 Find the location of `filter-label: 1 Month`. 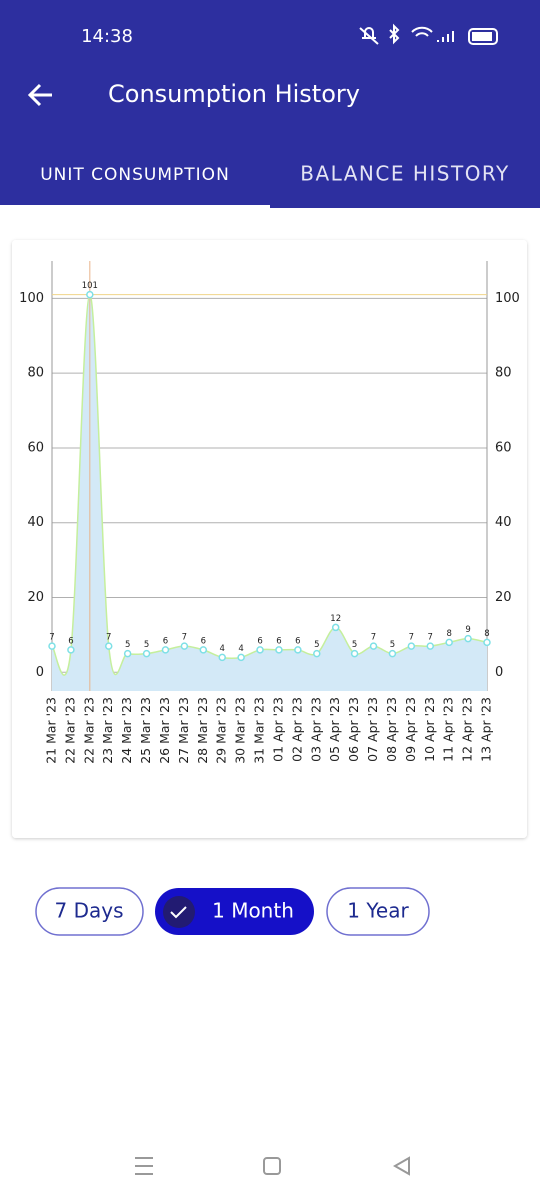

filter-label: 1 Month is located at coordinates (253, 911).